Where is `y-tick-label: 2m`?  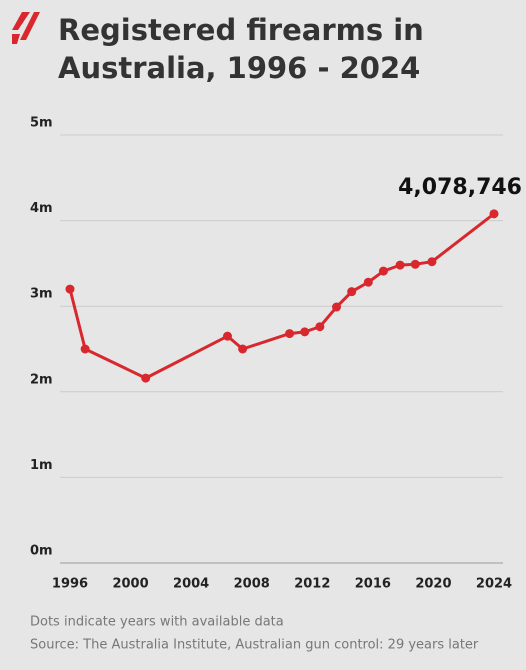 y-tick-label: 2m is located at coordinates (41, 379).